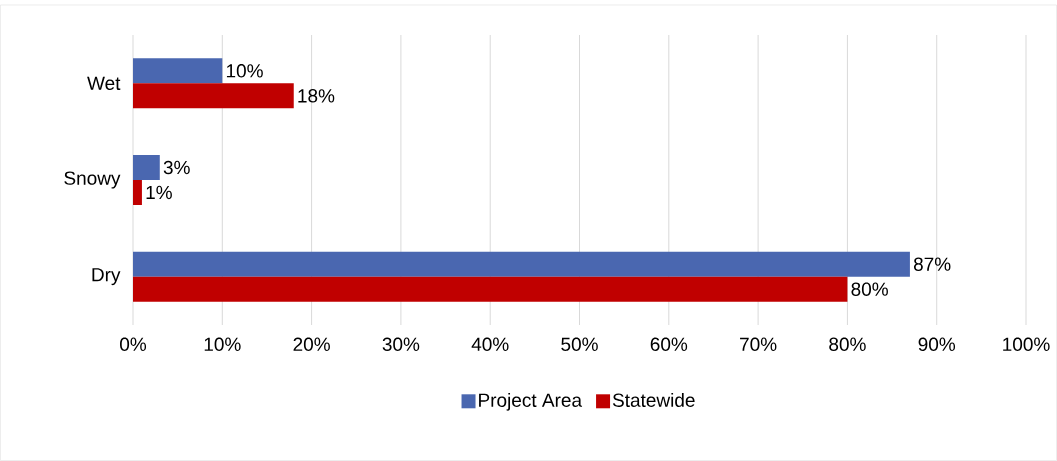 Image resolution: width=1057 pixels, height=461 pixels. I want to click on y-tick-label: Snowy, so click(92, 180).